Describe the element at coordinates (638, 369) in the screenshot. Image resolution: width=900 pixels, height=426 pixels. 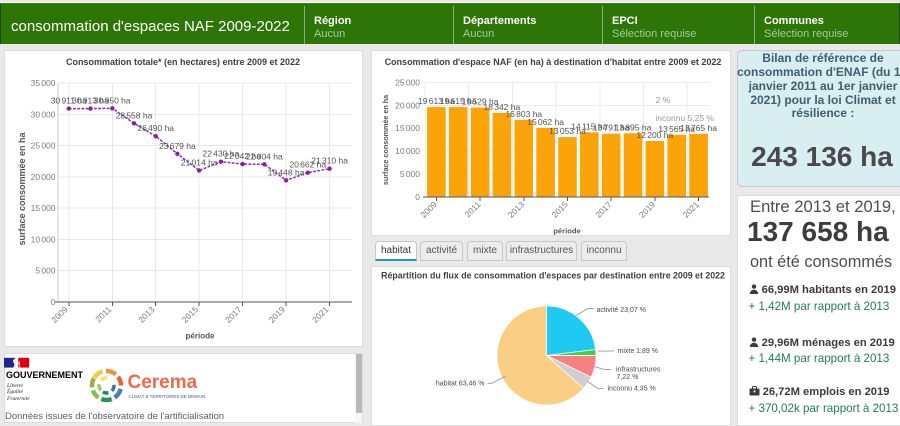
I see `svg-text: infrastructures` at that location.